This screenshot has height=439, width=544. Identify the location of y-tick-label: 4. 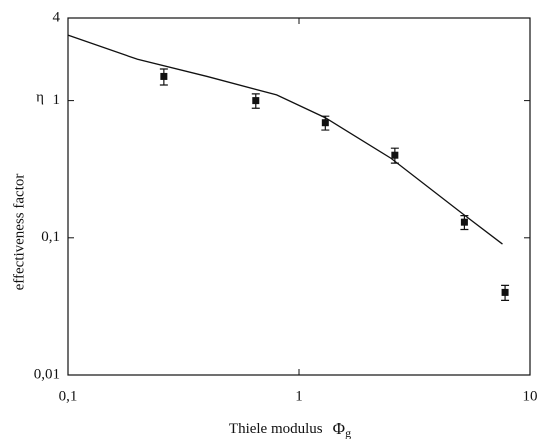
(57, 17).